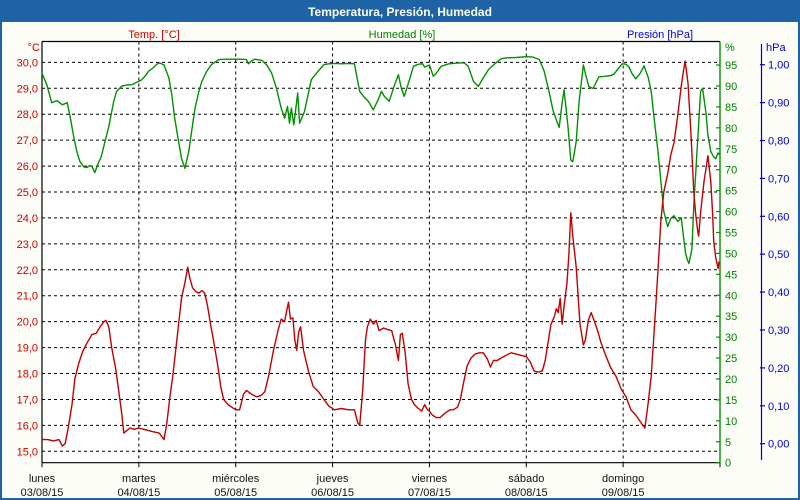  Describe the element at coordinates (778, 66) in the screenshot. I see `pressure-axis-tick-label: 1,00` at that location.